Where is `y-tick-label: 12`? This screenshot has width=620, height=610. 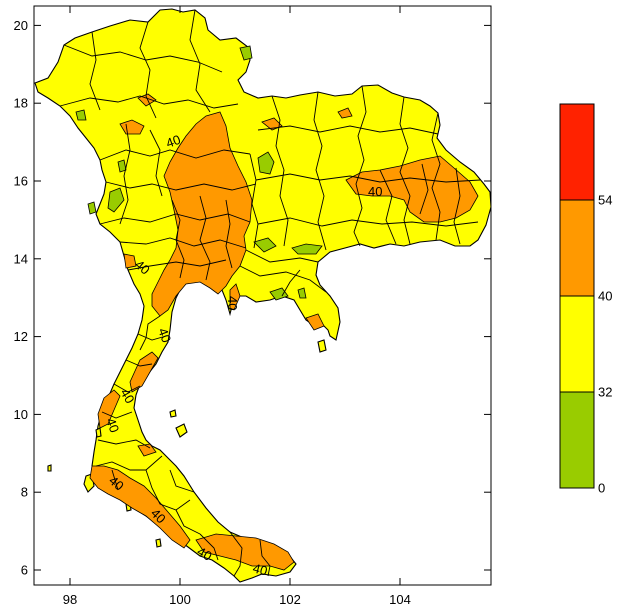 y-tick-label: 12 is located at coordinates (21, 336).